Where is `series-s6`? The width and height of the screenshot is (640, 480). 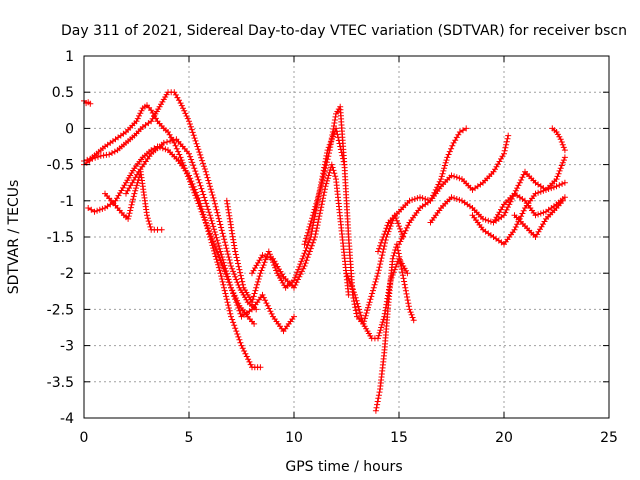 series-s6 is located at coordinates (210, 235).